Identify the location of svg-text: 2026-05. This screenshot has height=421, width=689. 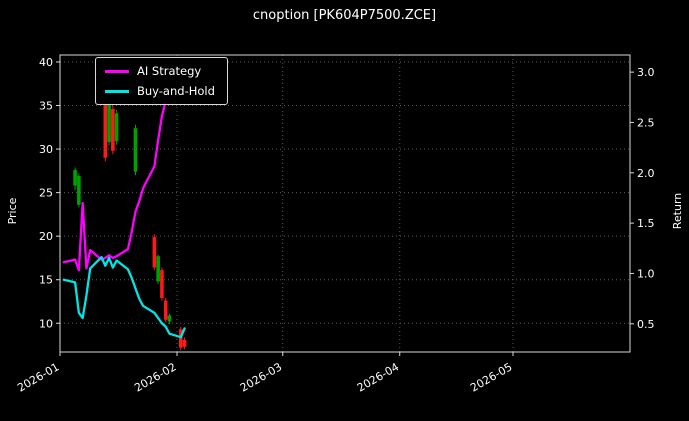
(491, 377).